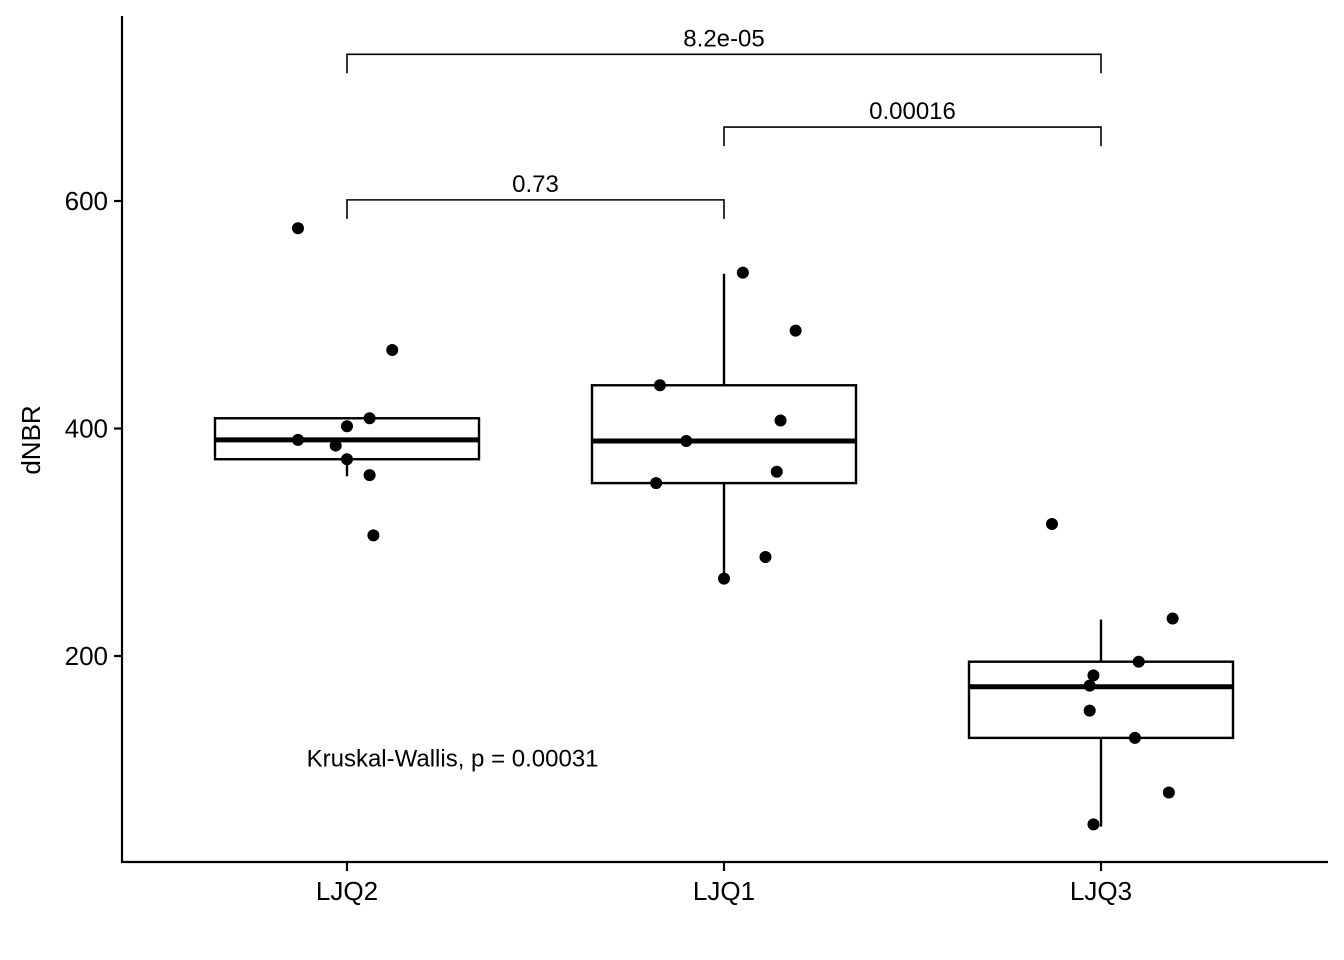 Image resolution: width=1344 pixels, height=960 pixels. I want to click on x-tick-label-ljq3: LJQ3, so click(1101, 891).